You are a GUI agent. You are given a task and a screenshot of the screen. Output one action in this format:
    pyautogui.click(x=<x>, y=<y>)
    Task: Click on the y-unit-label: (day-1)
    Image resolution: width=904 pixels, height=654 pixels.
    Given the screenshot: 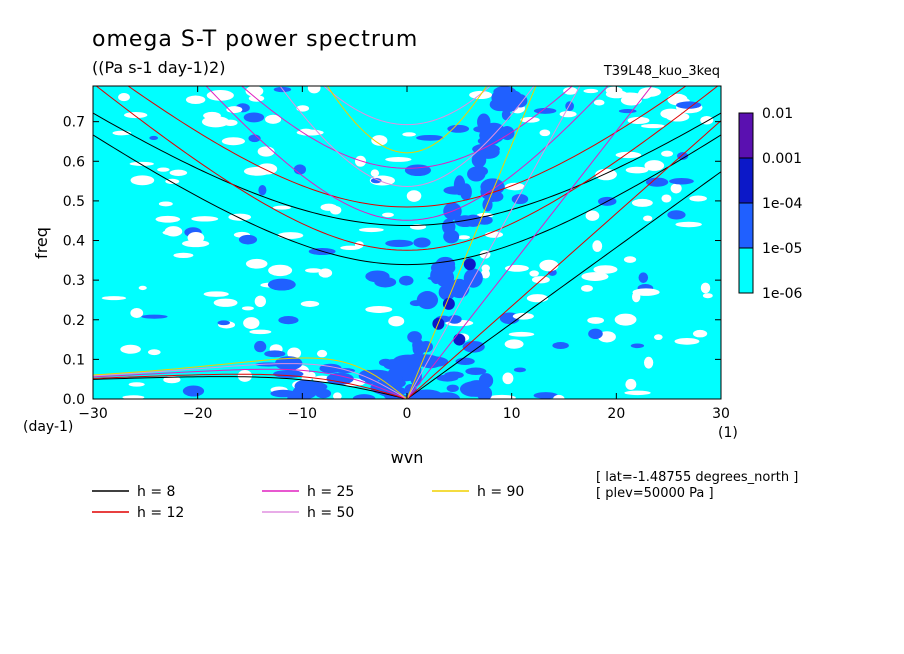 What is the action you would take?
    pyautogui.click(x=48, y=427)
    